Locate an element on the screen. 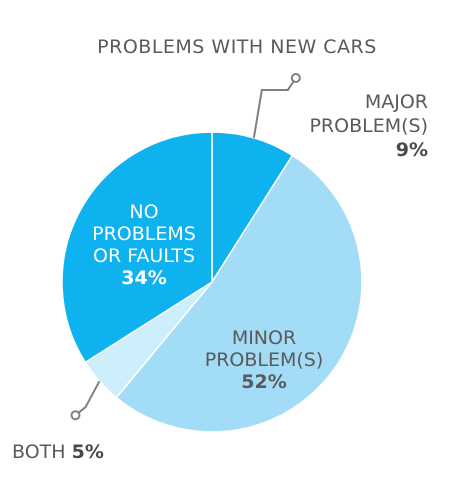  label-no-problems: NO PROBLEMS OR FAULTS 34% is located at coordinates (144, 245).